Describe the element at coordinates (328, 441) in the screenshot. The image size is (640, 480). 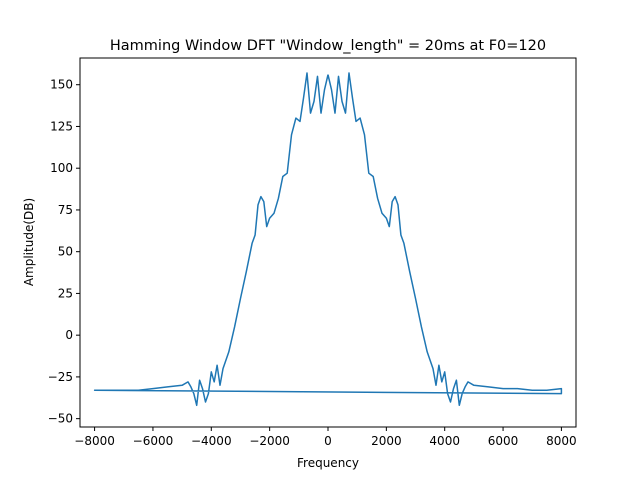
I see `x-tick-label: 0` at that location.